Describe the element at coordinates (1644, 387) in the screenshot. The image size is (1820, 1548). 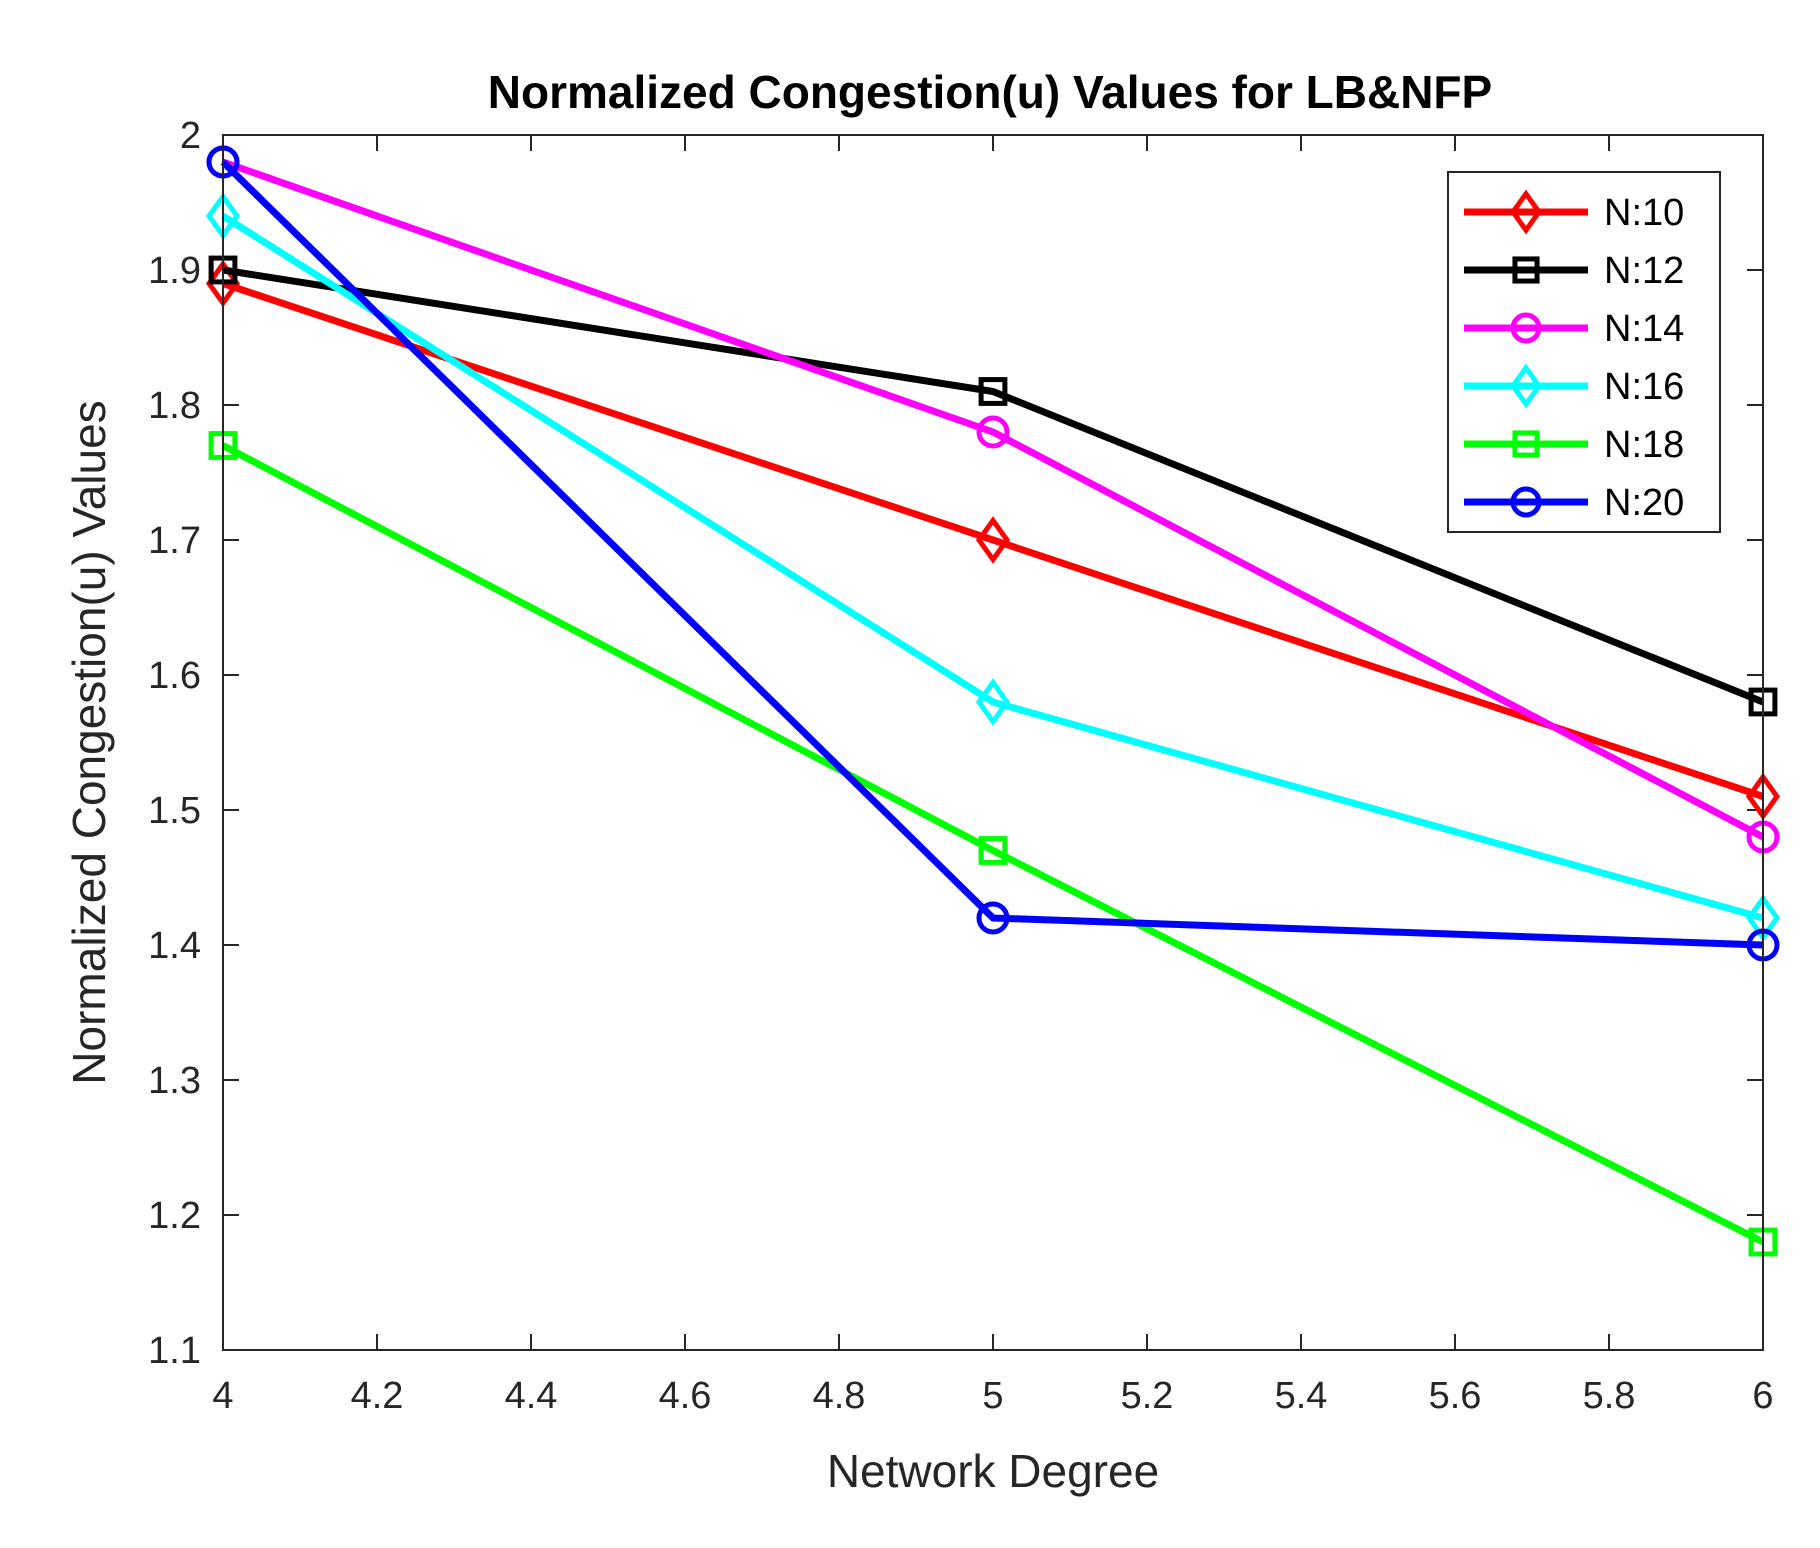
I see `legend-label: N:16` at that location.